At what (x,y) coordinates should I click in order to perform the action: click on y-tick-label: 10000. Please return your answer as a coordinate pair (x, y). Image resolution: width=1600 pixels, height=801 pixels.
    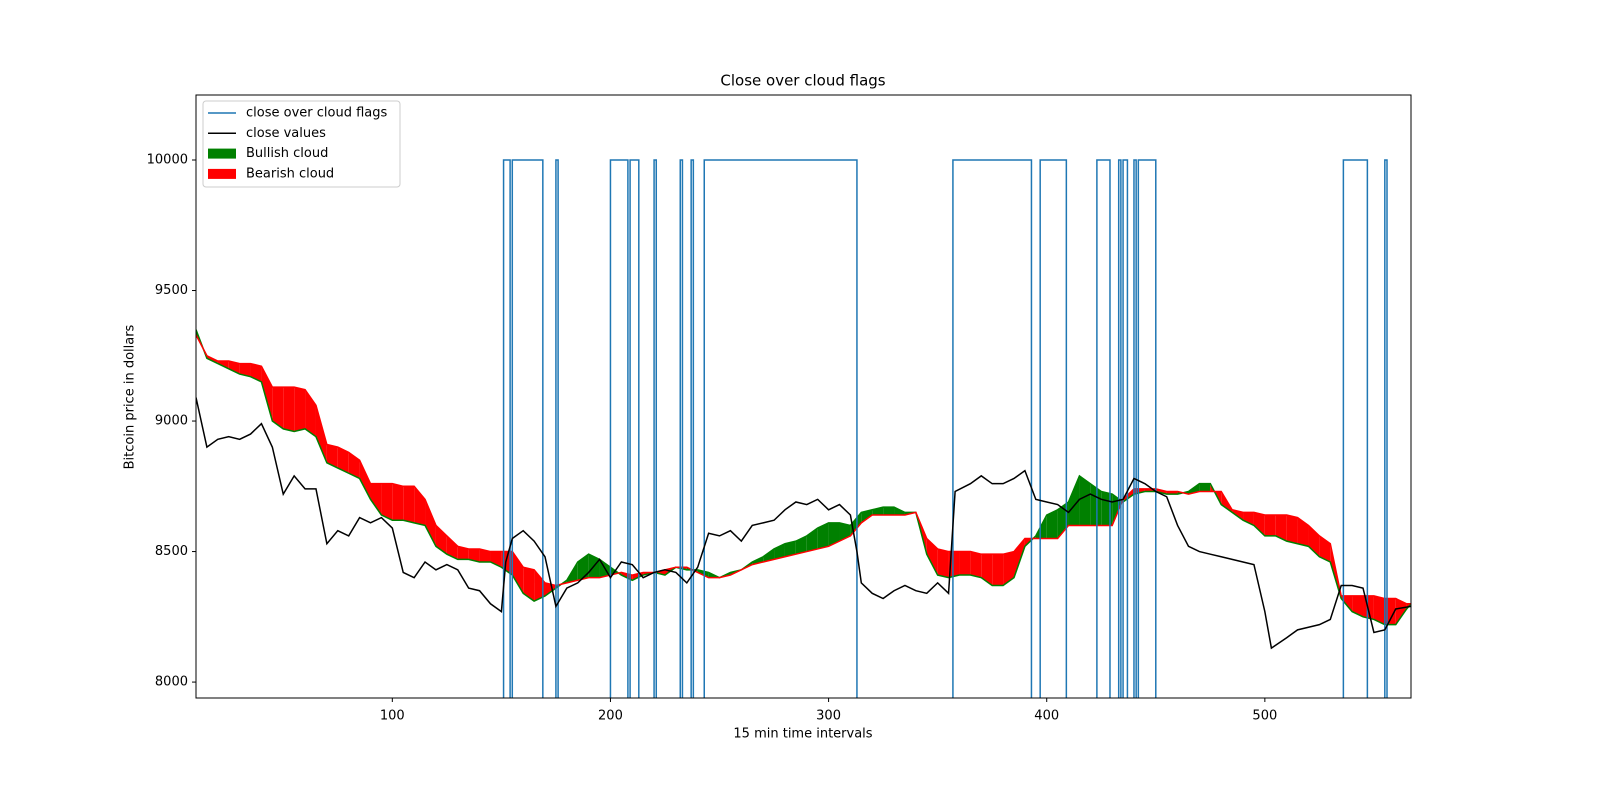
    Looking at the image, I should click on (167, 159).